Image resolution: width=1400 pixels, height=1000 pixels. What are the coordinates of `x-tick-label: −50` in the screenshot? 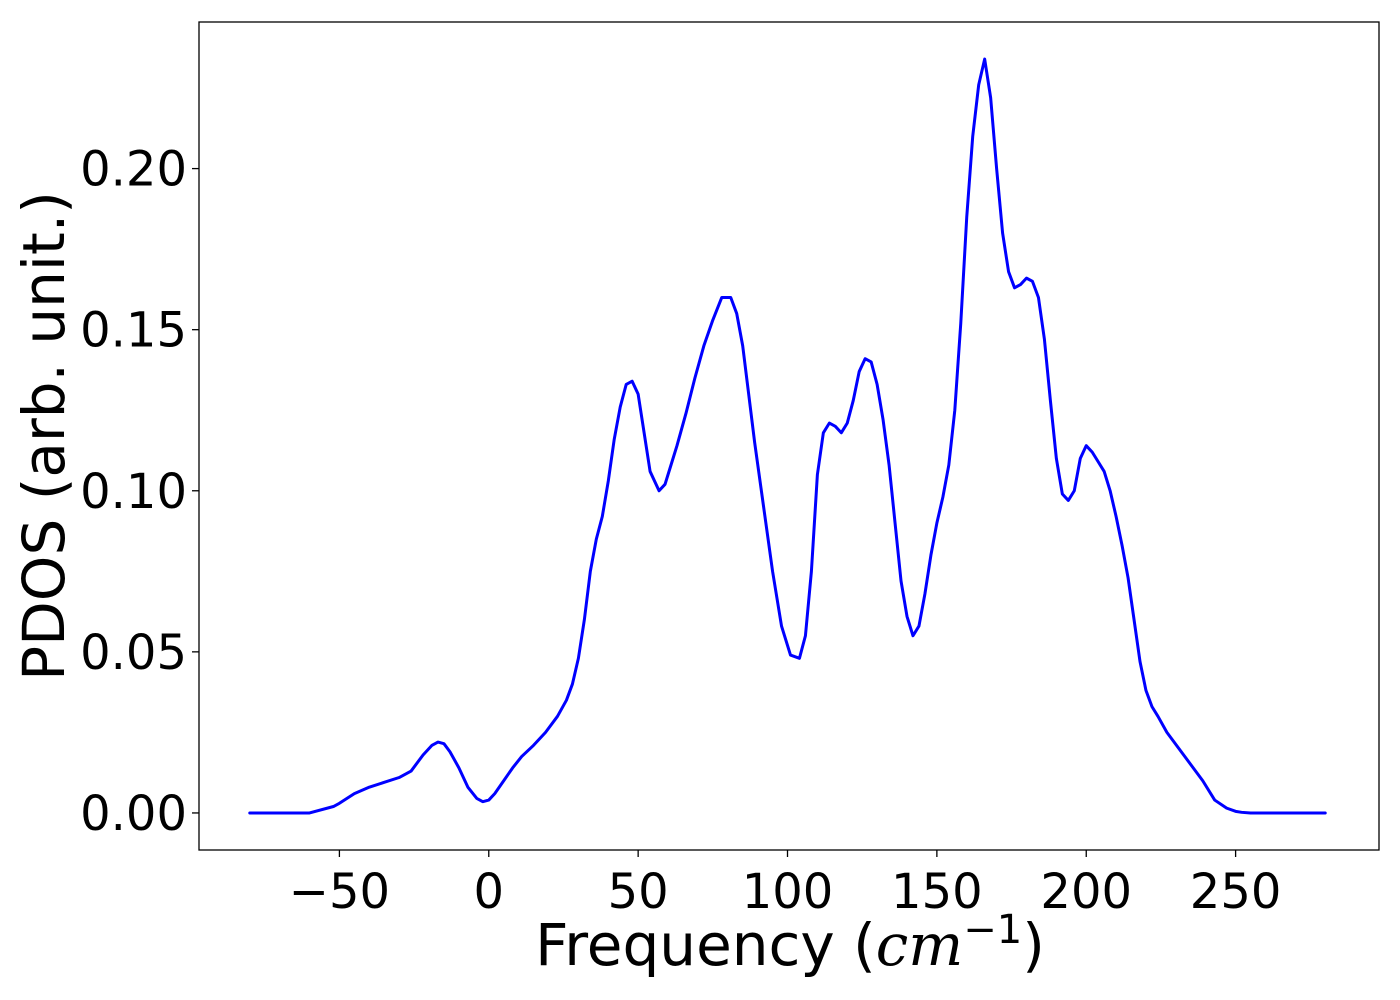 It's located at (339, 892).